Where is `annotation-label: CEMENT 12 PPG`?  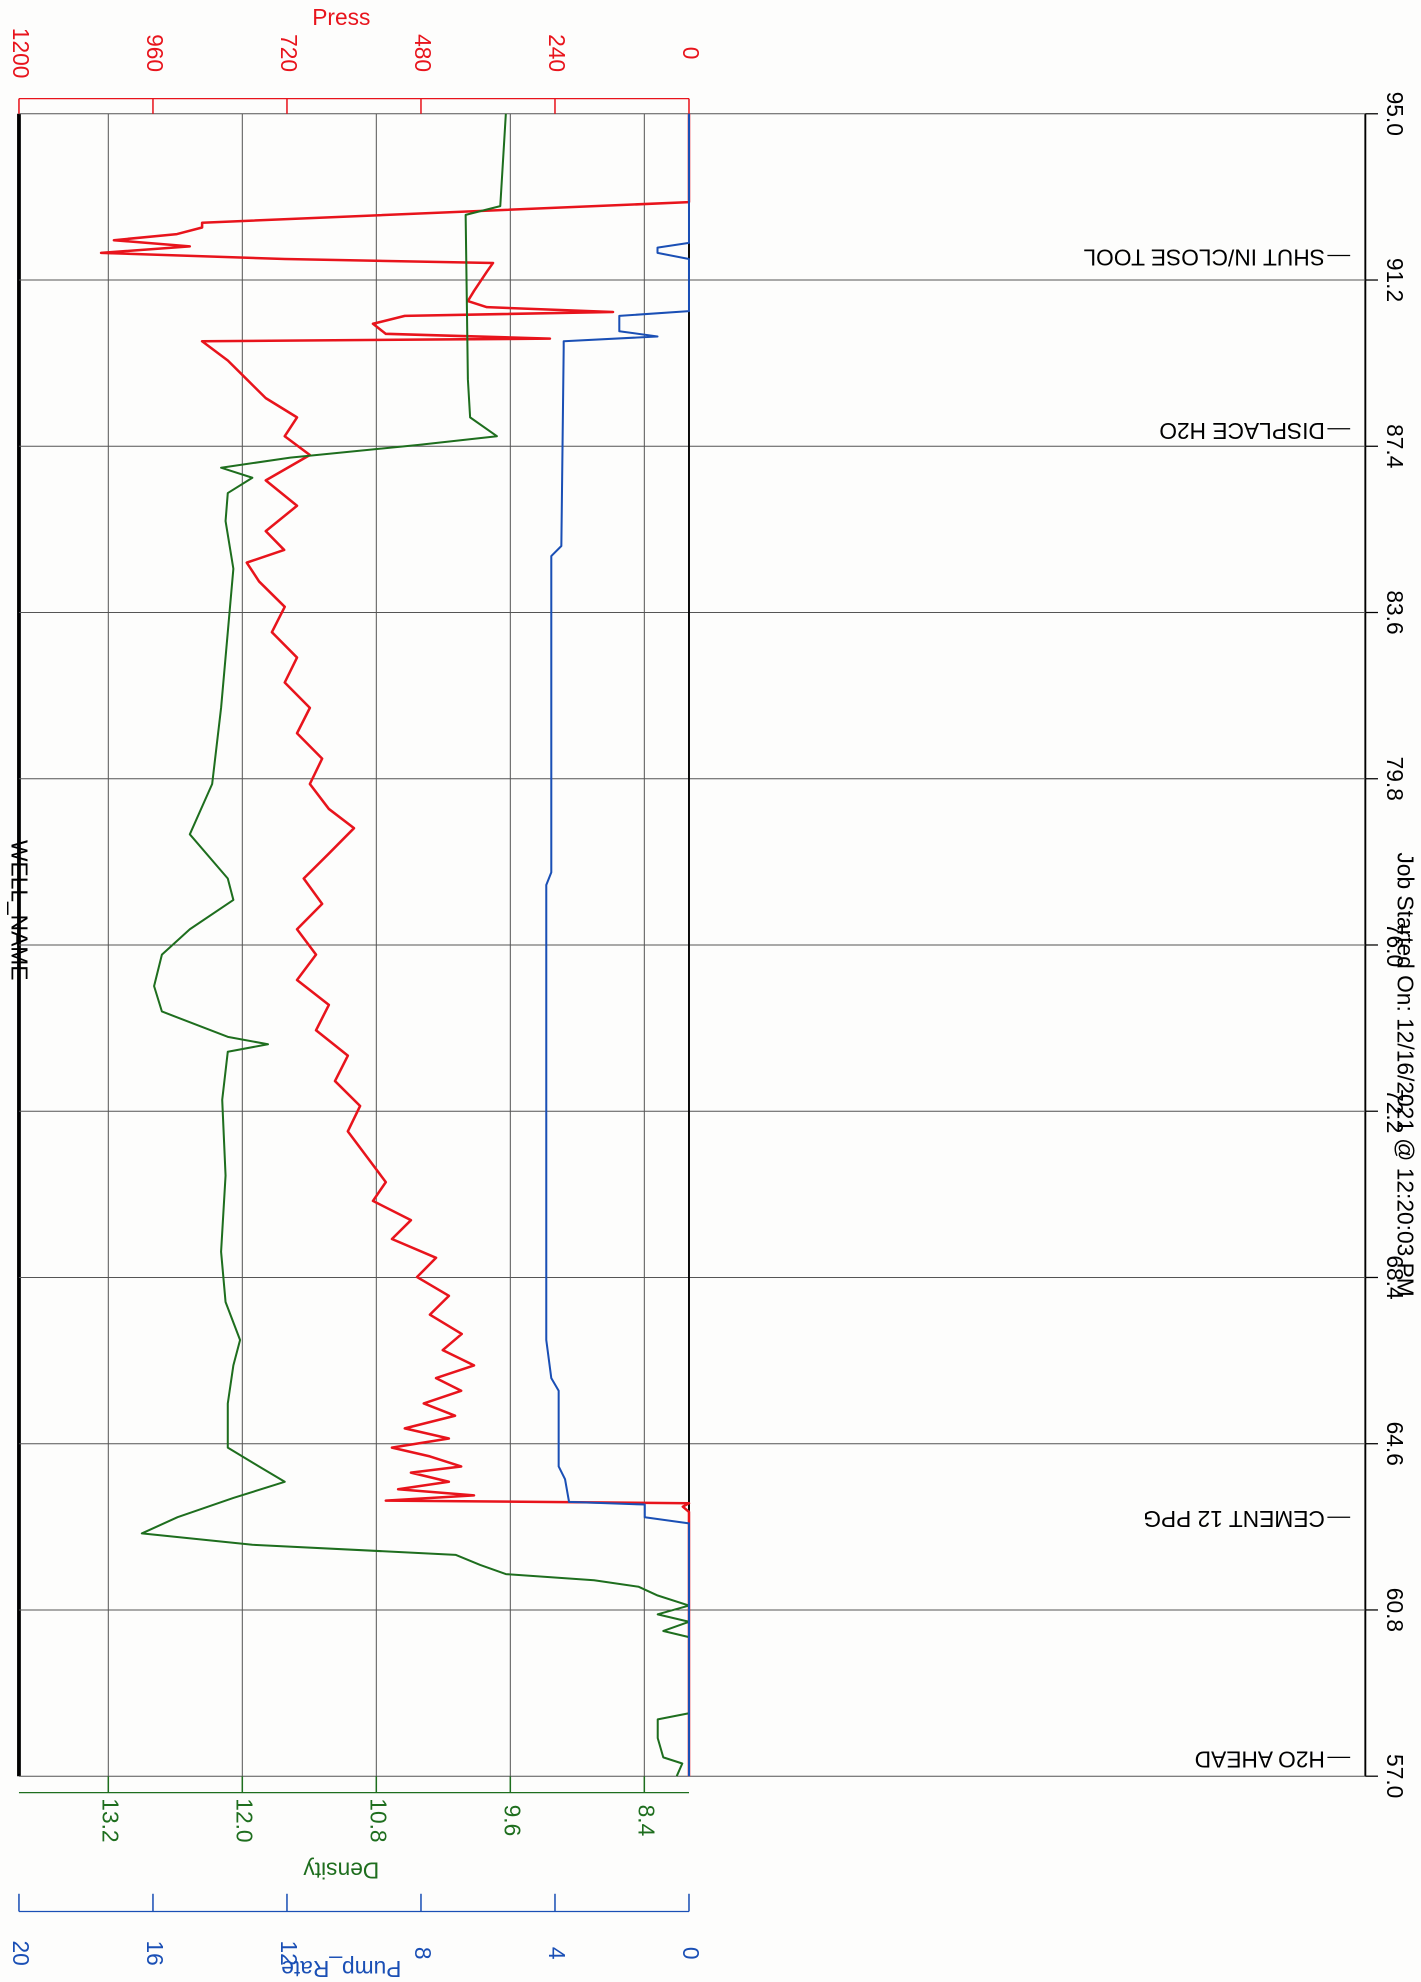
annotation-label: CEMENT 12 PPG is located at coordinates (1234, 1519).